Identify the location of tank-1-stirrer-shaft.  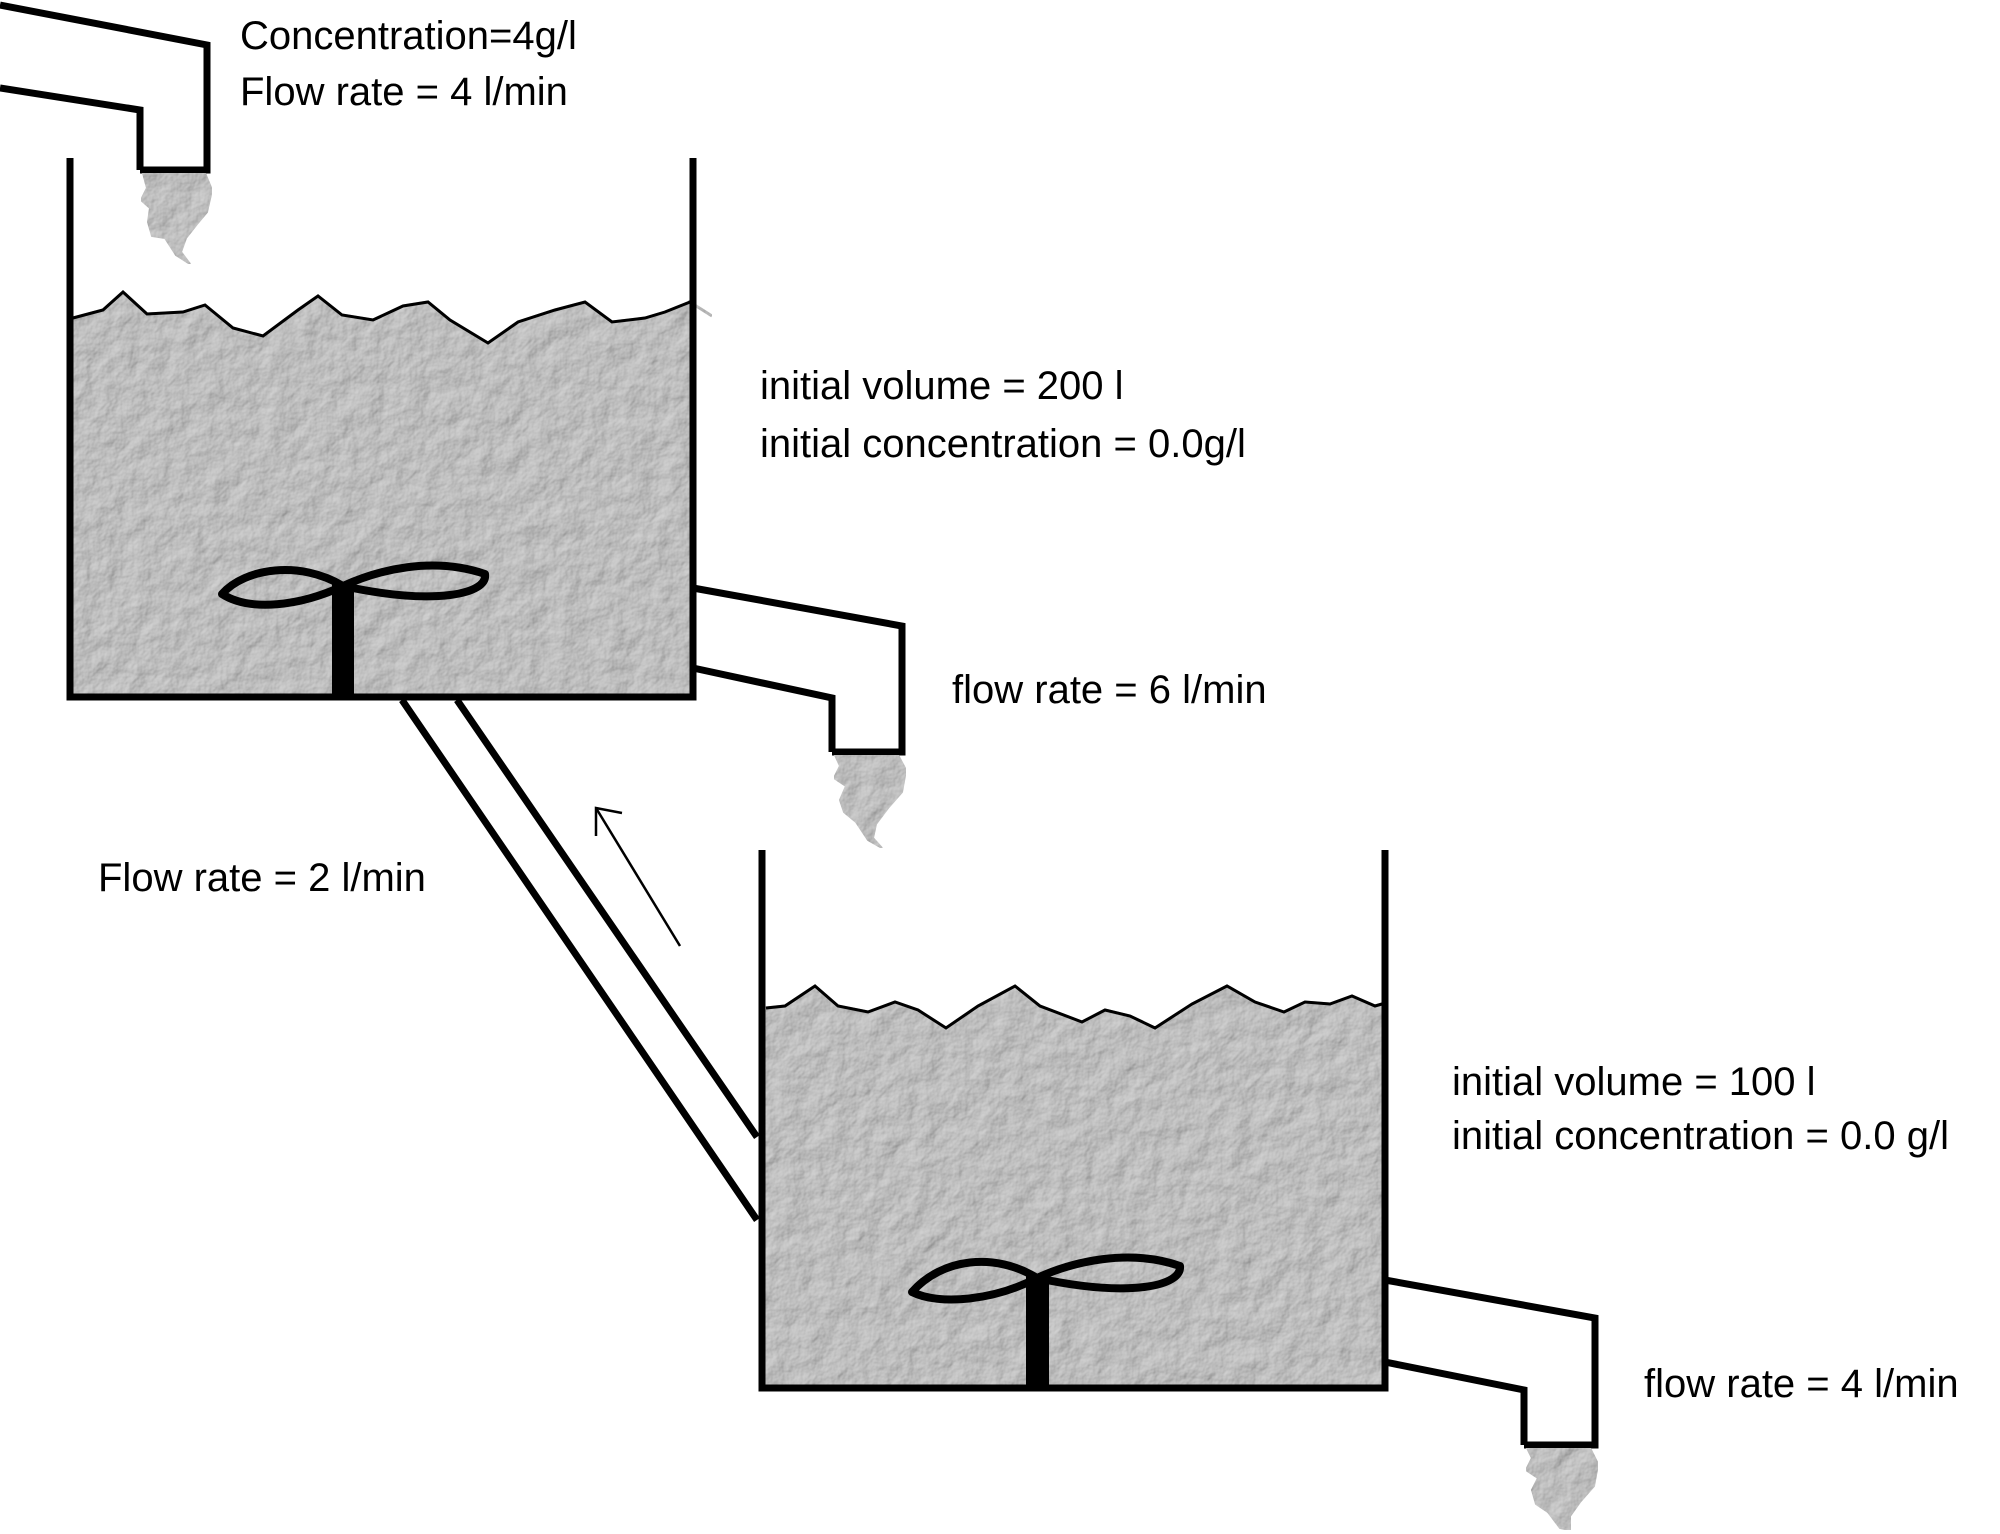
(343, 639).